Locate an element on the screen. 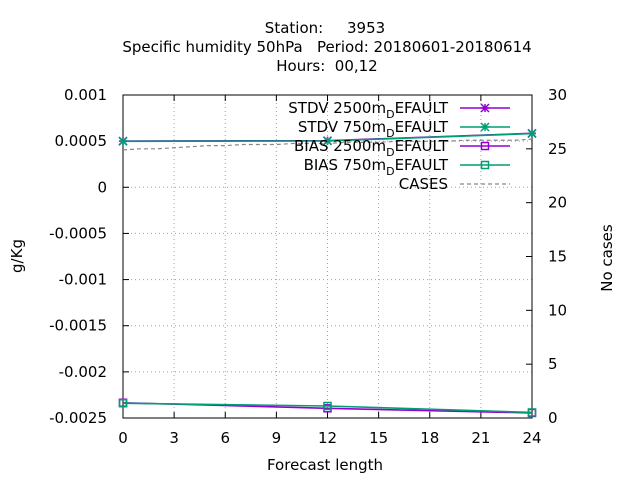 This screenshot has width=640, height=480. legend-entry: STDV 750mDEFAULT is located at coordinates (404, 129).